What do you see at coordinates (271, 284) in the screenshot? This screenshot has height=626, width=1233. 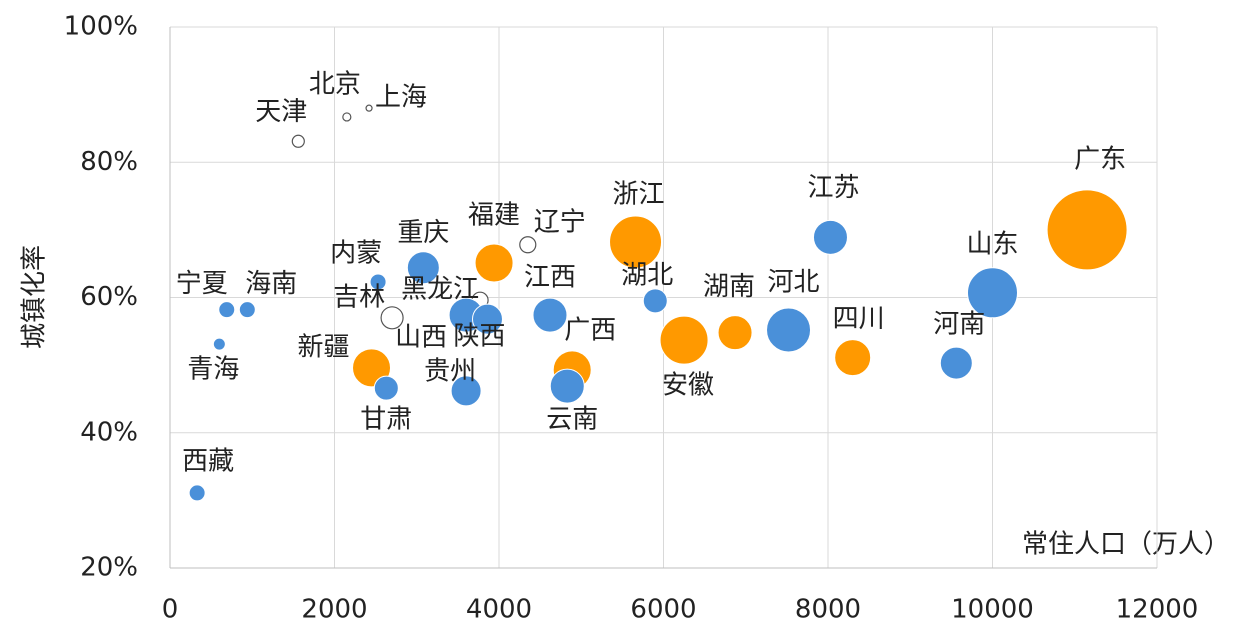 I see `point-label: 海南` at bounding box center [271, 284].